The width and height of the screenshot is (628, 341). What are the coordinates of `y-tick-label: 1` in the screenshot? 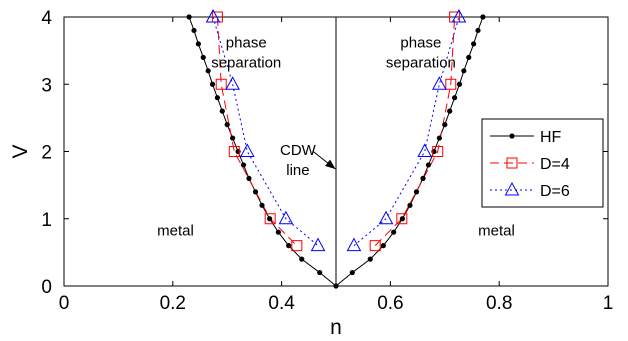 It's located at (46, 220).